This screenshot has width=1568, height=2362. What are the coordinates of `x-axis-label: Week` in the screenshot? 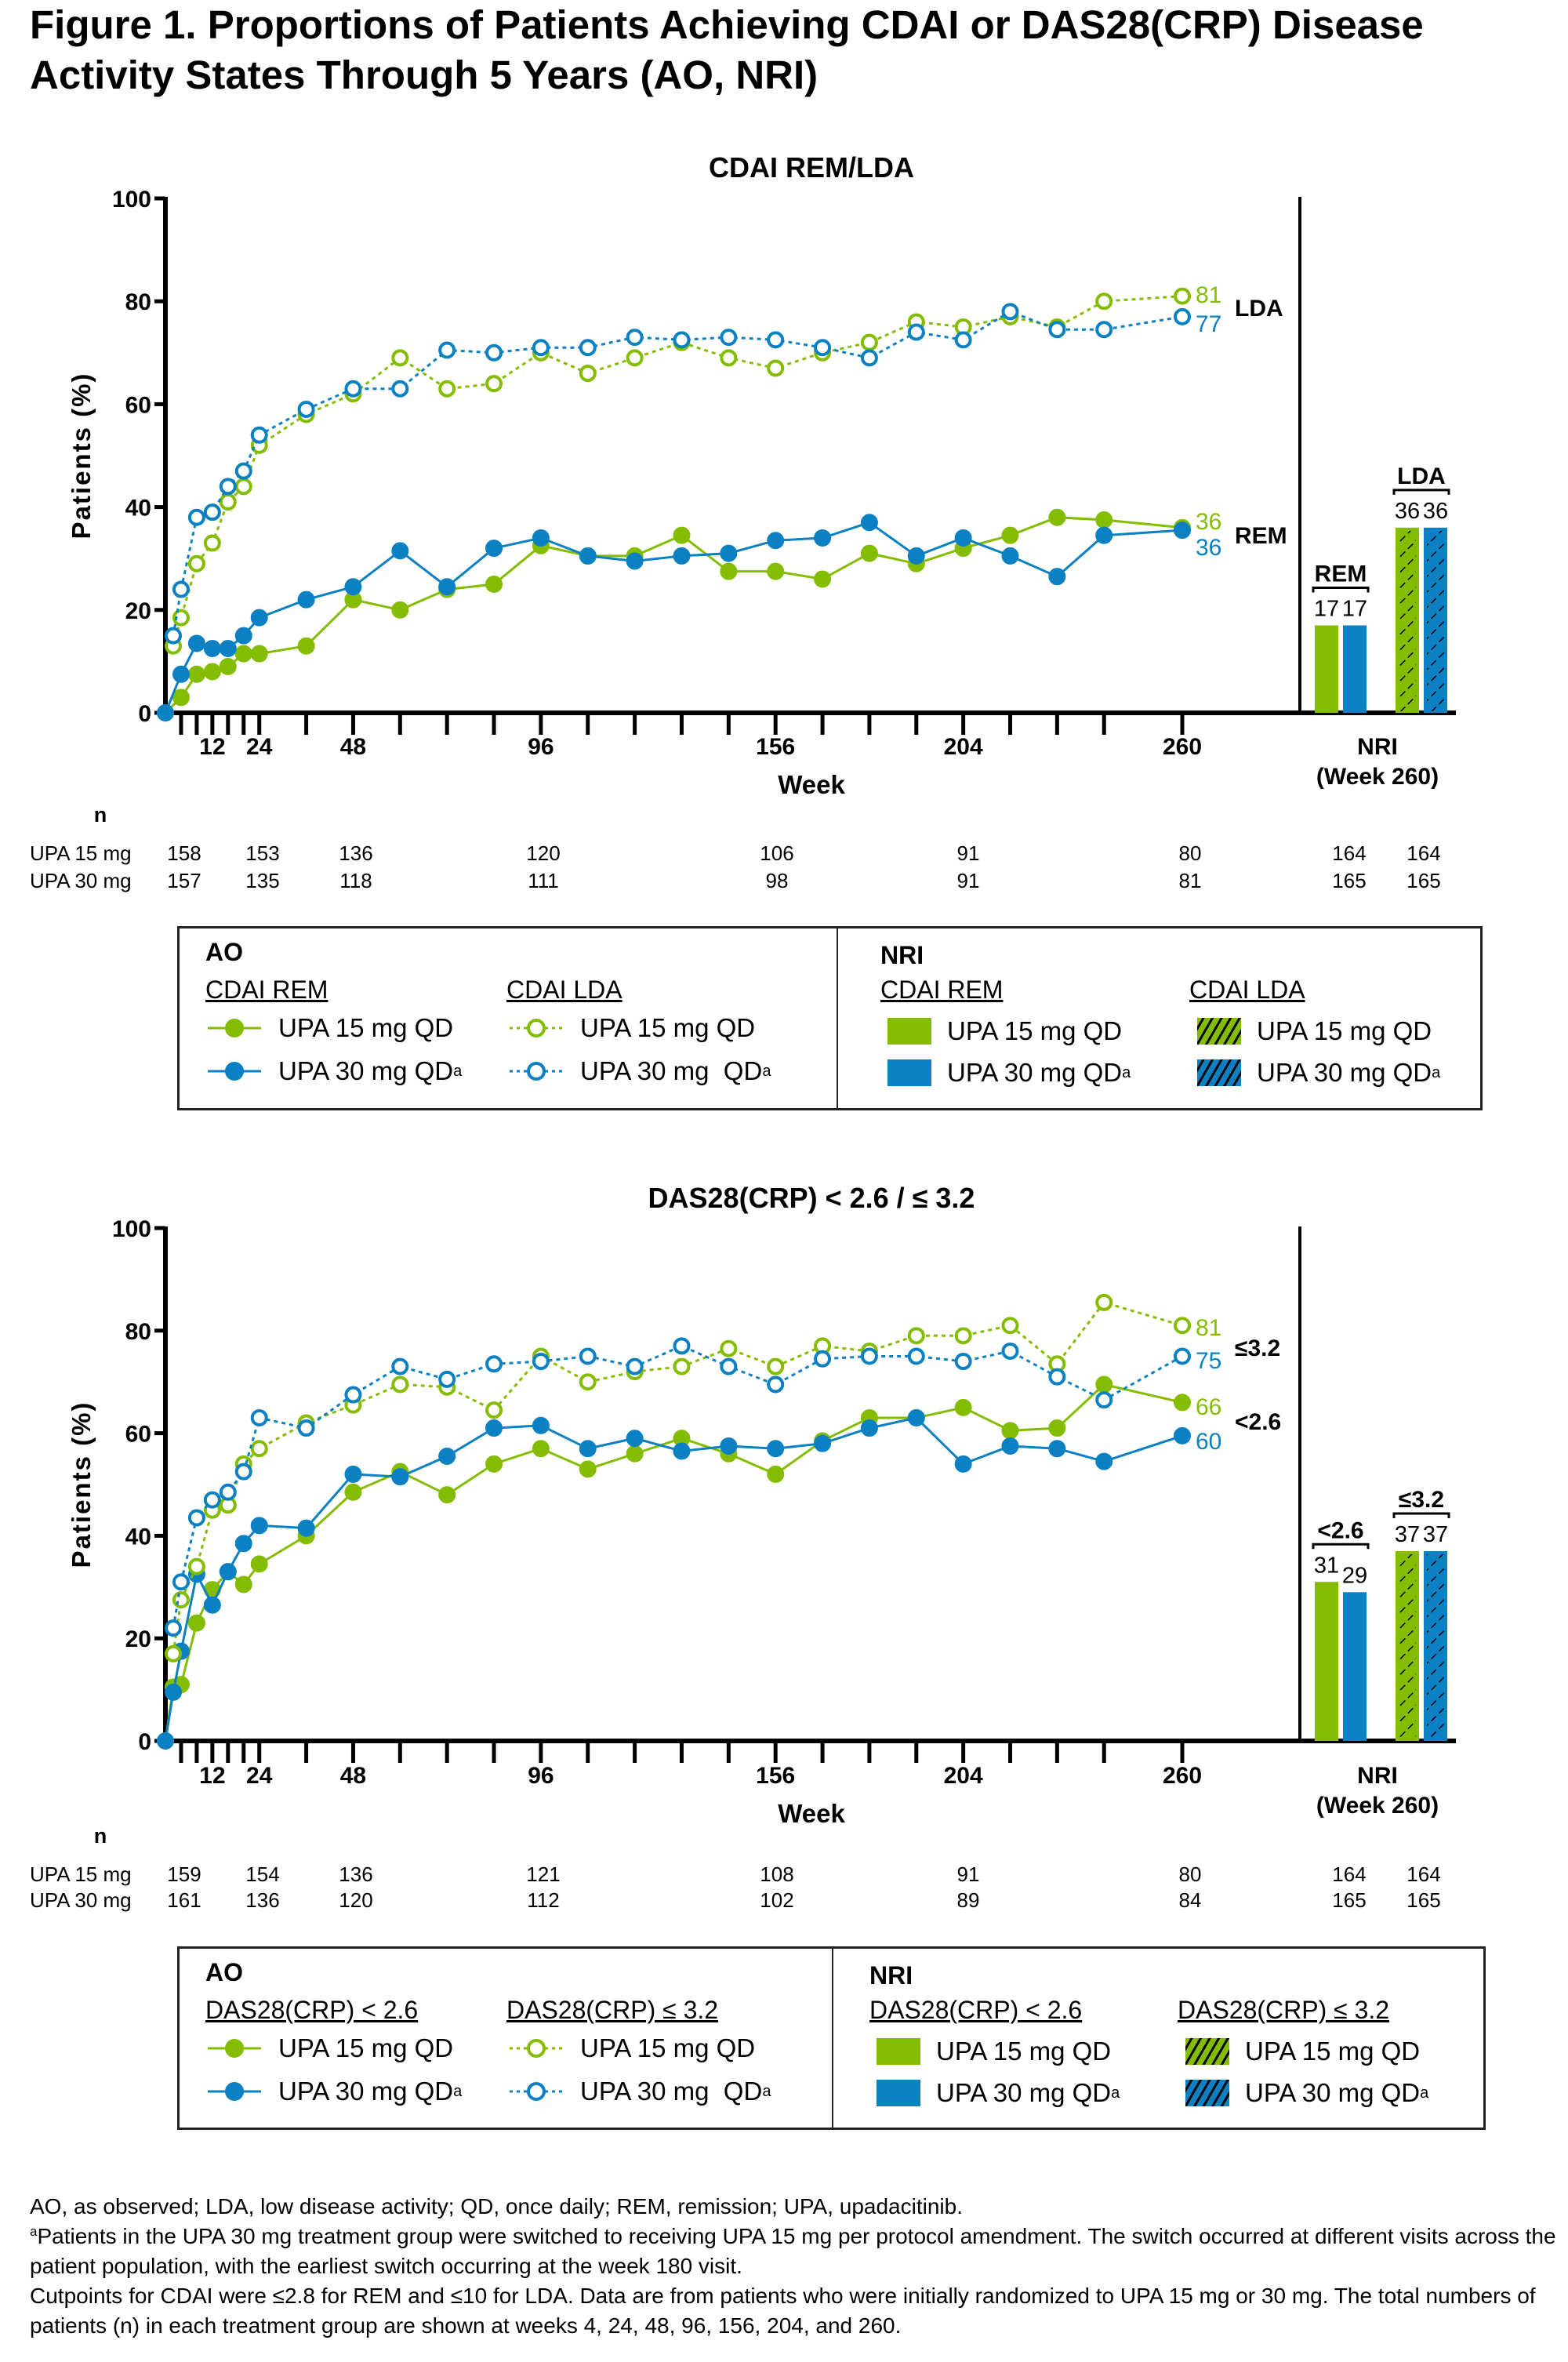 It's located at (811, 1813).